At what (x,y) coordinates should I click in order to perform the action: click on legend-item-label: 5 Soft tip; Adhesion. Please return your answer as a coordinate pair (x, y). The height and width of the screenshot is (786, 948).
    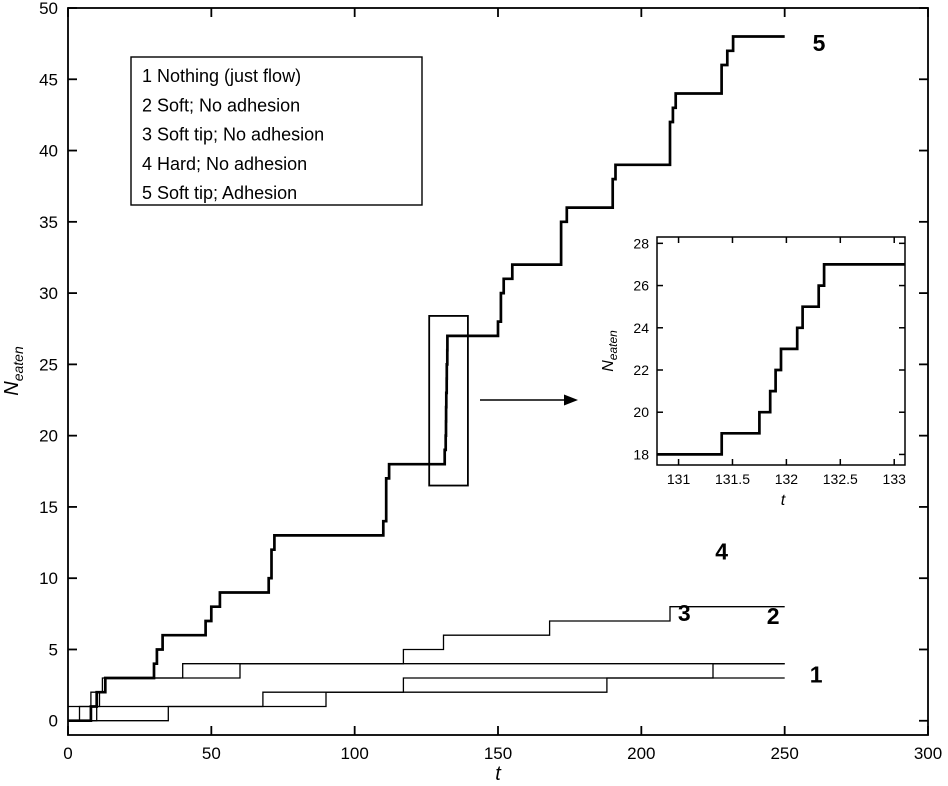
    Looking at the image, I should click on (219, 193).